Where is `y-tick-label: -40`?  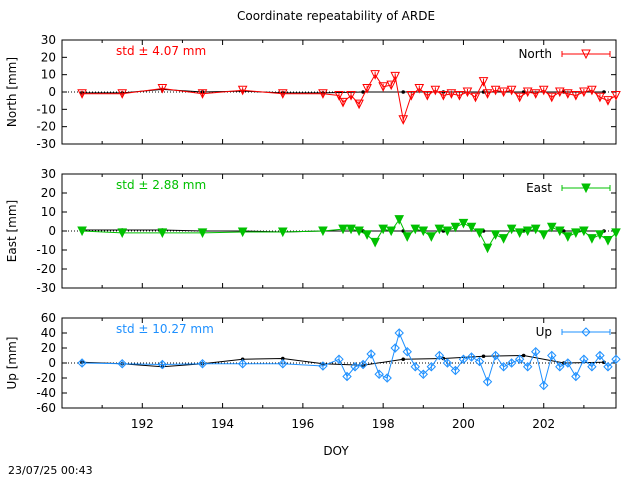
y-tick-label: -40 is located at coordinates (46, 393).